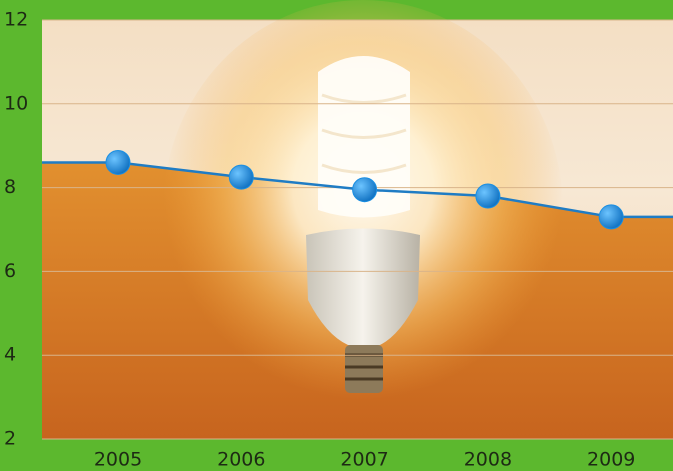  I want to click on x-tick-label: 2006, so click(241, 460).